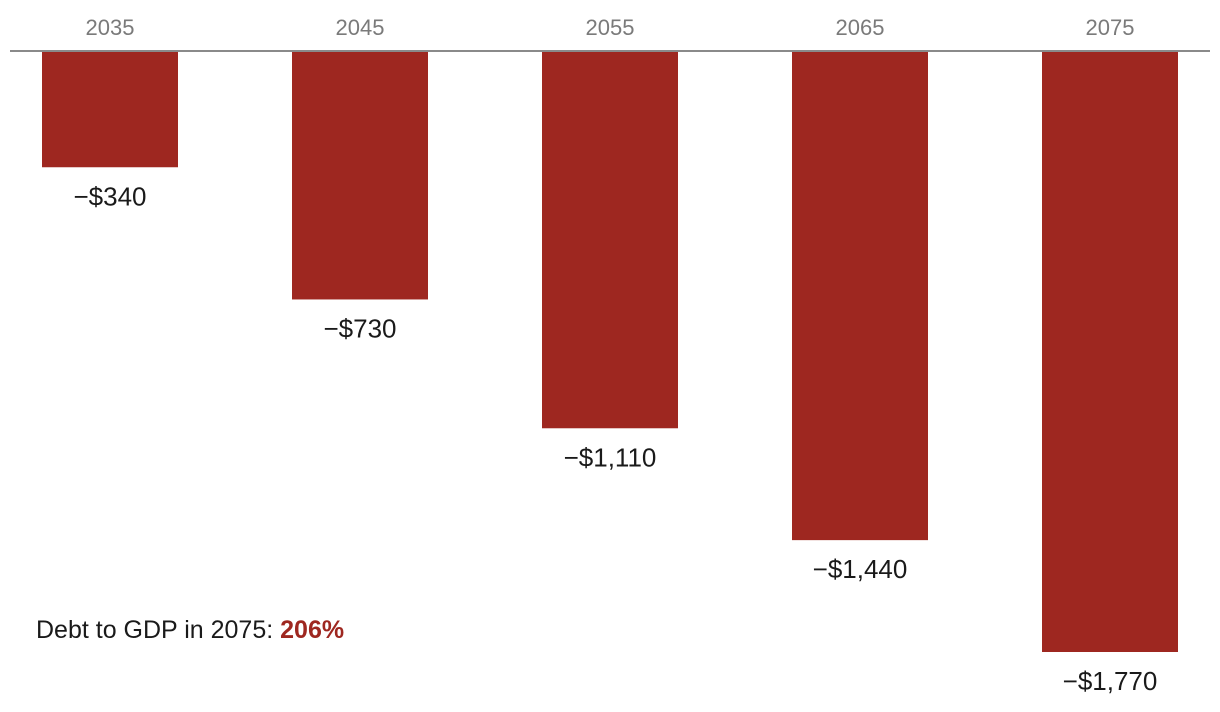 Image resolution: width=1220 pixels, height=712 pixels. What do you see at coordinates (610, 240) in the screenshot?
I see `bar-2055` at bounding box center [610, 240].